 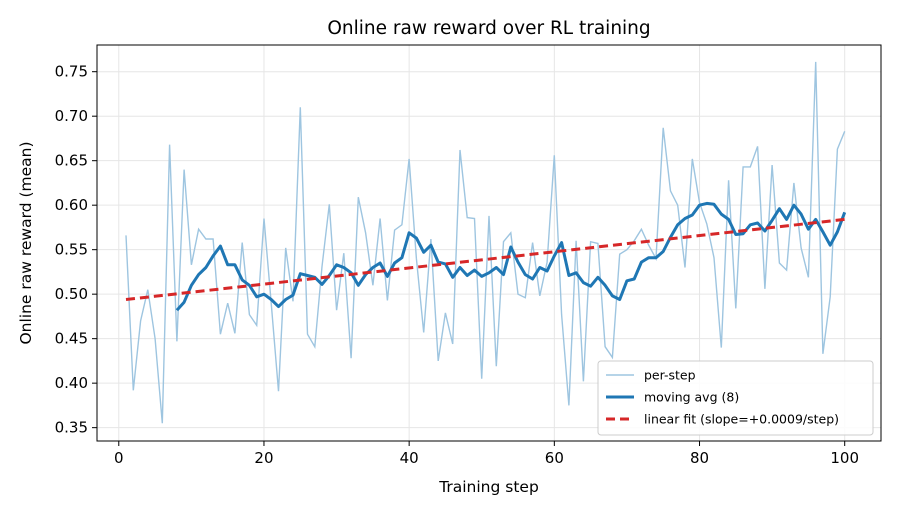 What do you see at coordinates (71, 383) in the screenshot?
I see `y-tick-label: 0.40` at bounding box center [71, 383].